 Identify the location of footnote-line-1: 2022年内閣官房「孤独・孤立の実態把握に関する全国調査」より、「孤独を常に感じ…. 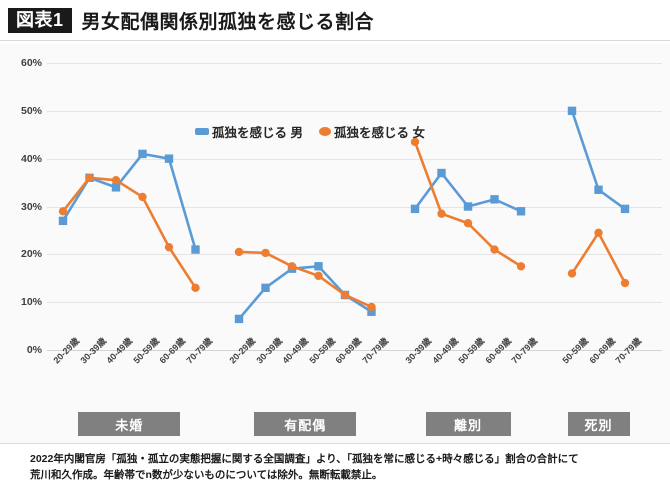
(304, 459).